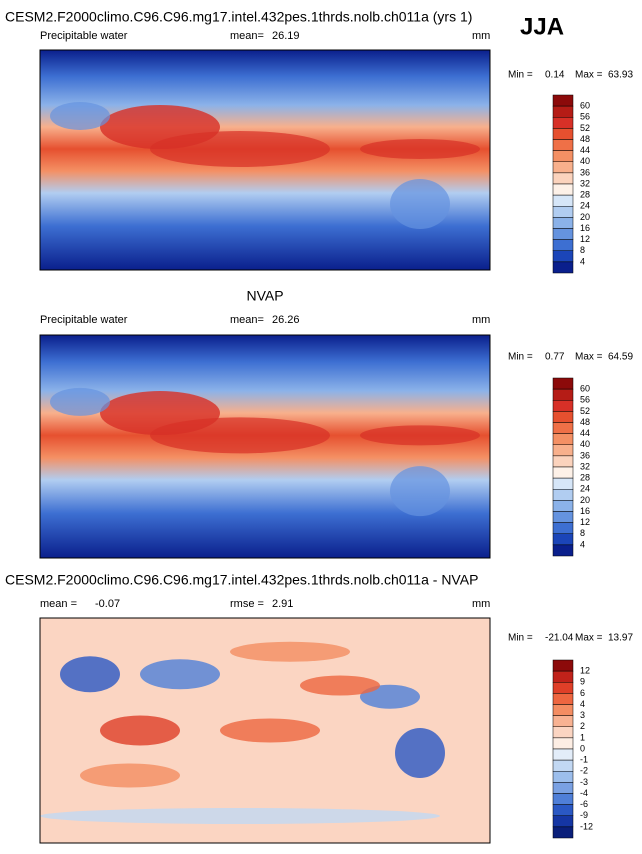  Describe the element at coordinates (555, 357) in the screenshot. I see `min-value: 0.77` at that location.